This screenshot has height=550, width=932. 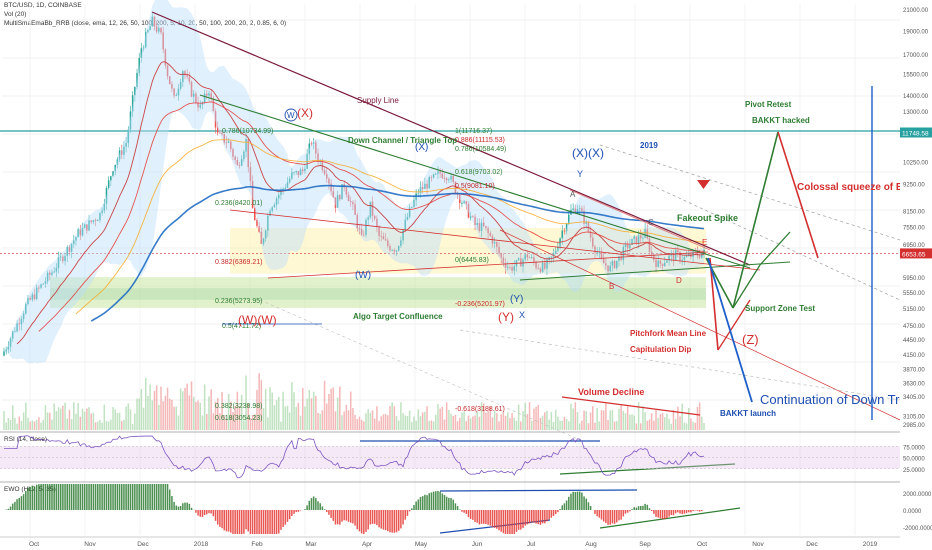 What do you see at coordinates (748, 413) in the screenshot?
I see `annotation-label: BAKKT launch` at bounding box center [748, 413].